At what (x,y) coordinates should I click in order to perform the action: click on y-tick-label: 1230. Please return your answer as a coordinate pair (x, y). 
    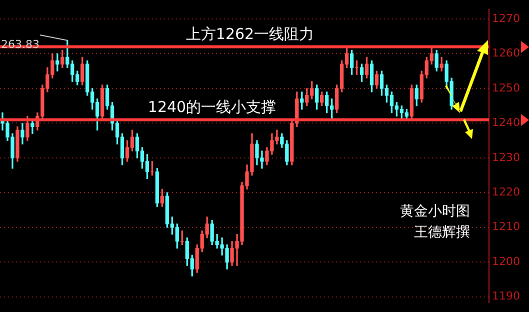
    Looking at the image, I should click on (506, 157).